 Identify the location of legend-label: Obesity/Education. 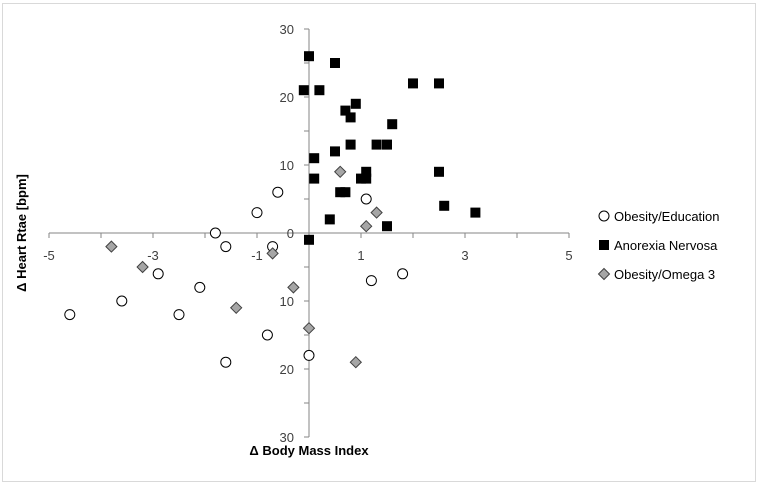
(667, 216).